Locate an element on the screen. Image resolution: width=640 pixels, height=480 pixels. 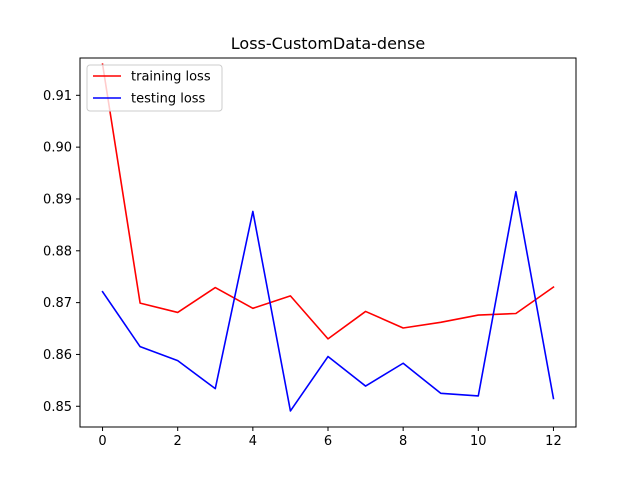
x-tick-label: 10 is located at coordinates (478, 441).